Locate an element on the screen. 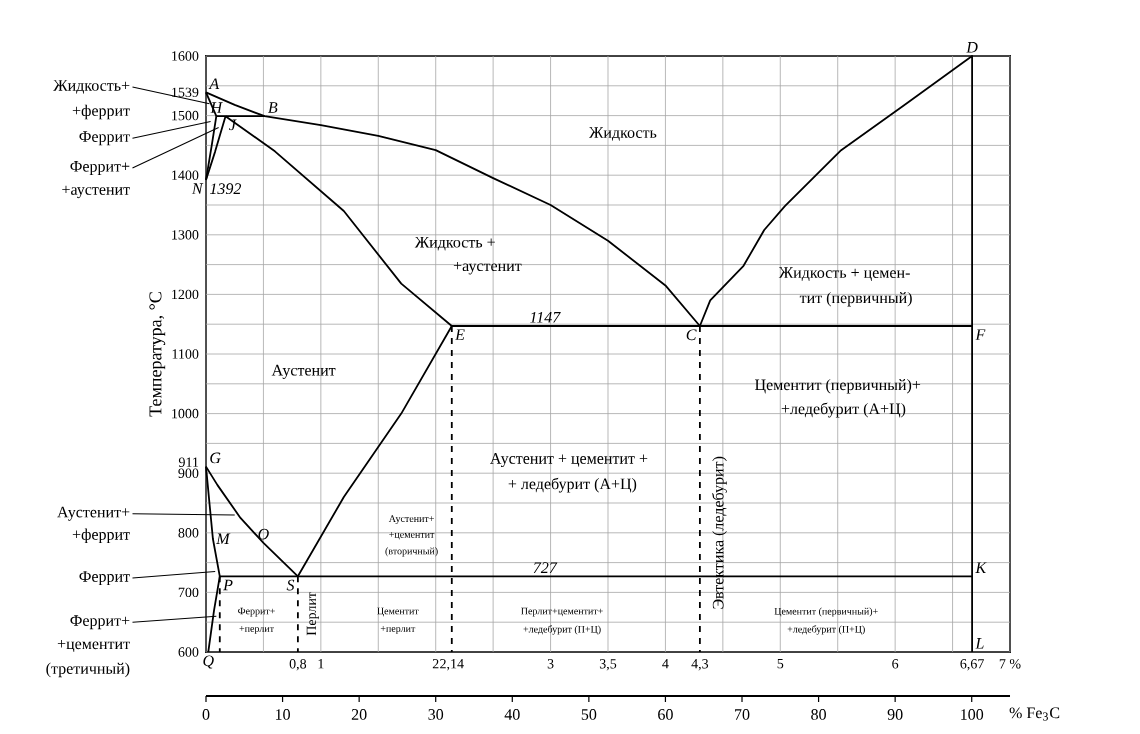 This screenshot has width=1140, height=734. x2-tick-label: 100 is located at coordinates (972, 714).